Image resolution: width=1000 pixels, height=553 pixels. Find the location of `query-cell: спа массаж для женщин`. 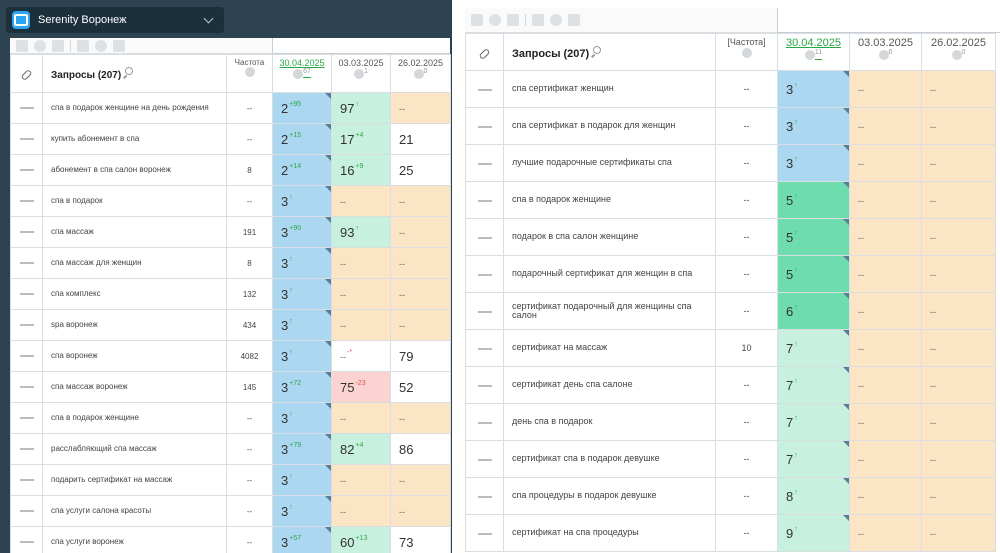

query-cell: спа массаж для женщин is located at coordinates (134, 263).